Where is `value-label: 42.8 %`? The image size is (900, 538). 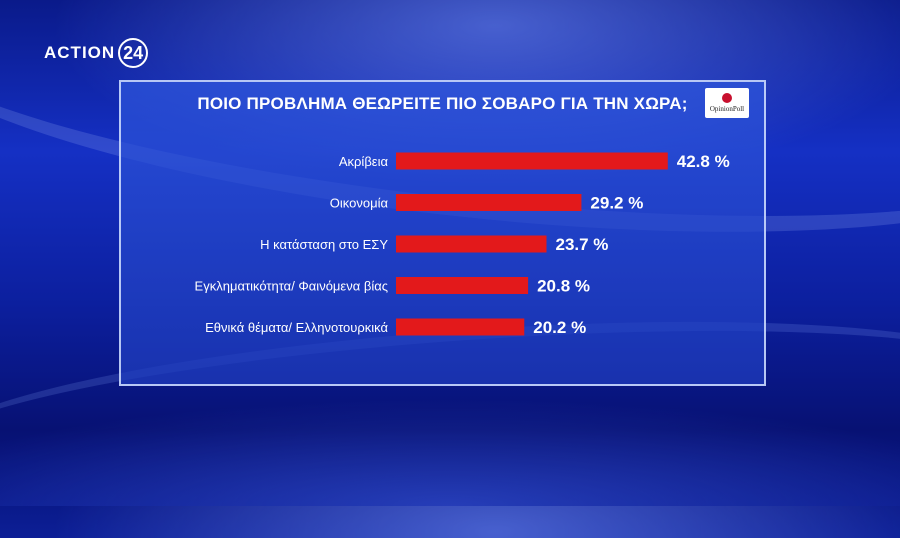
value-label: 42.8 % is located at coordinates (703, 161).